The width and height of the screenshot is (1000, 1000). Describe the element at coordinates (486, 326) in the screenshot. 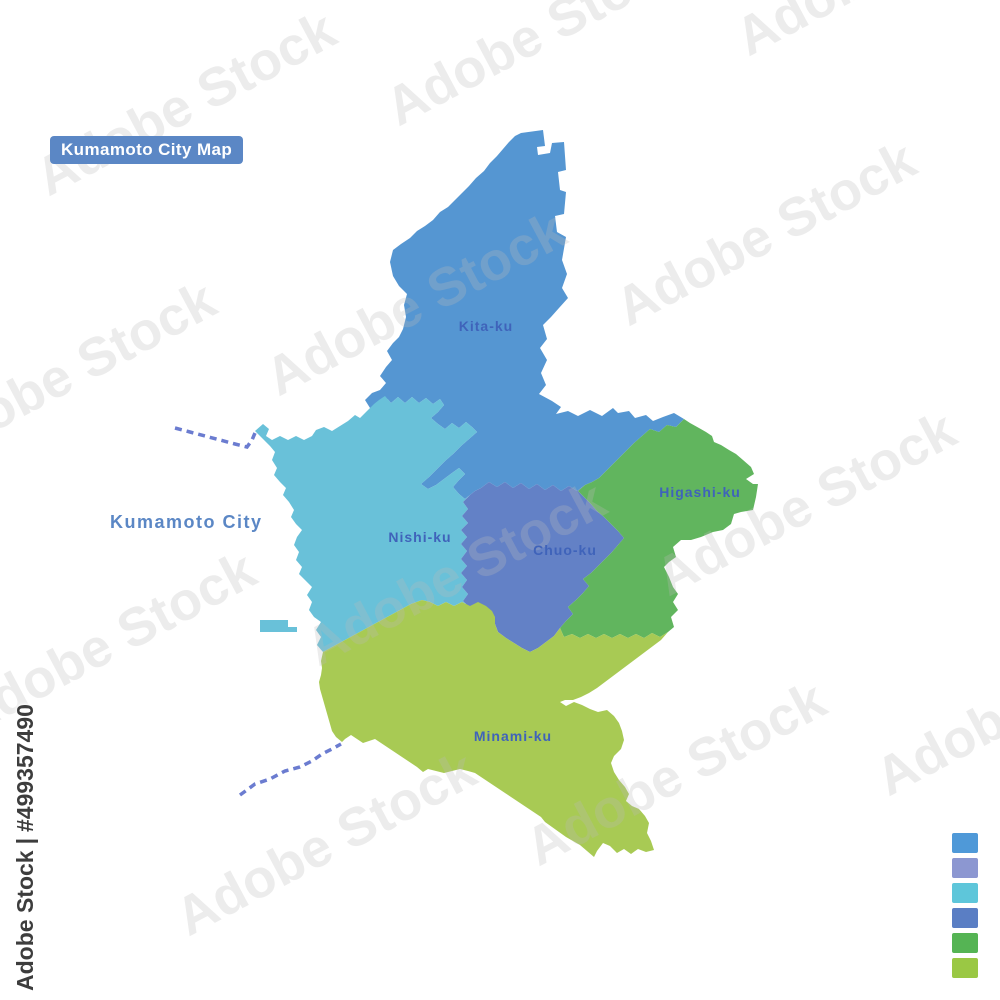

I see `label-kita-ku: Kita-ku` at that location.